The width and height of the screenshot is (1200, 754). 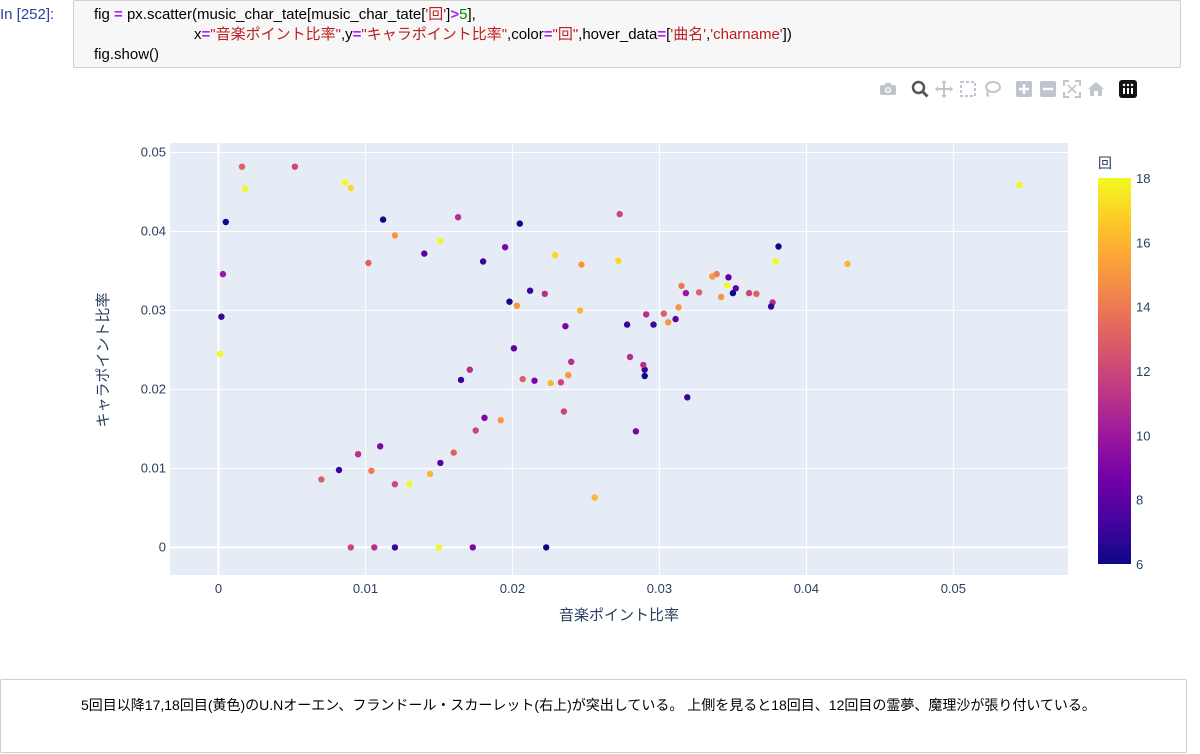 What do you see at coordinates (1048, 89) in the screenshot?
I see `zoom-out-icon` at bounding box center [1048, 89].